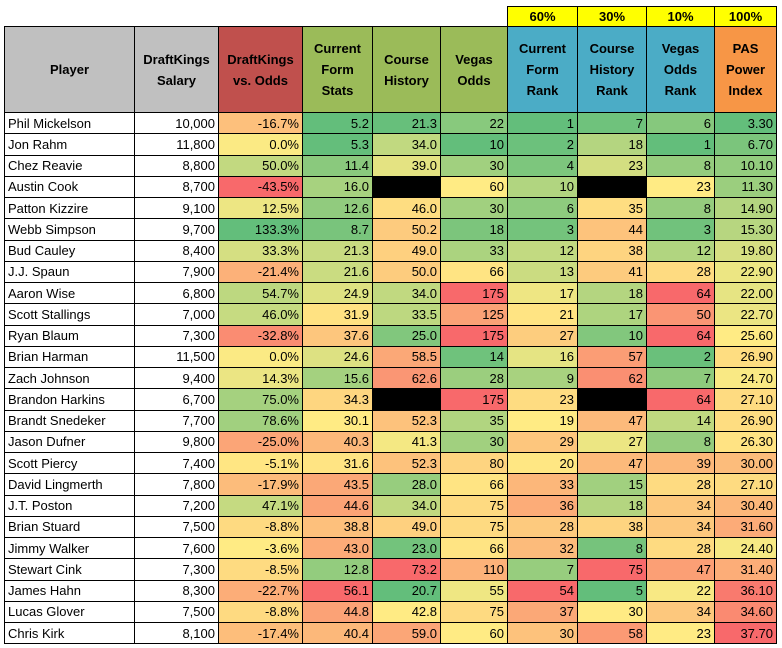  What do you see at coordinates (680, 123) in the screenshot?
I see `cell-odds-rank: 6` at bounding box center [680, 123].